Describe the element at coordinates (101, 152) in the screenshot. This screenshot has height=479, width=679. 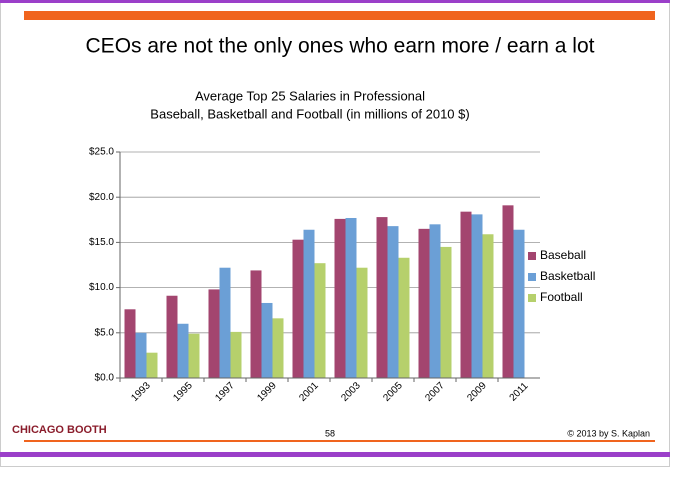
I see `y-tick-label: $25.0` at that location.